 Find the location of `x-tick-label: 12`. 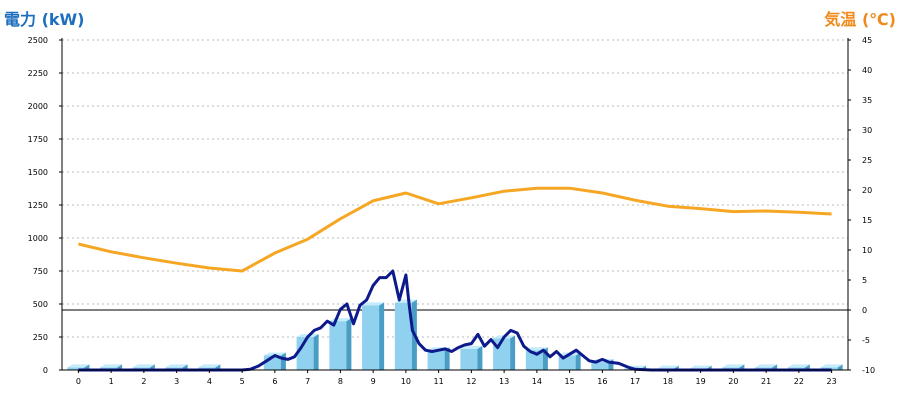

x-tick-label: 12 is located at coordinates (471, 381).